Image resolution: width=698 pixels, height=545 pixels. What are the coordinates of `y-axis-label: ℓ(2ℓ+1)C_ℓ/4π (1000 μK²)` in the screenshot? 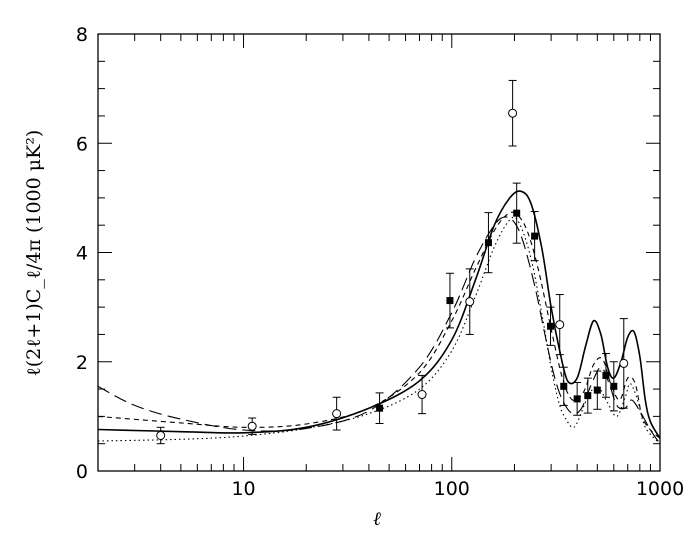 It's located at (34, 253).